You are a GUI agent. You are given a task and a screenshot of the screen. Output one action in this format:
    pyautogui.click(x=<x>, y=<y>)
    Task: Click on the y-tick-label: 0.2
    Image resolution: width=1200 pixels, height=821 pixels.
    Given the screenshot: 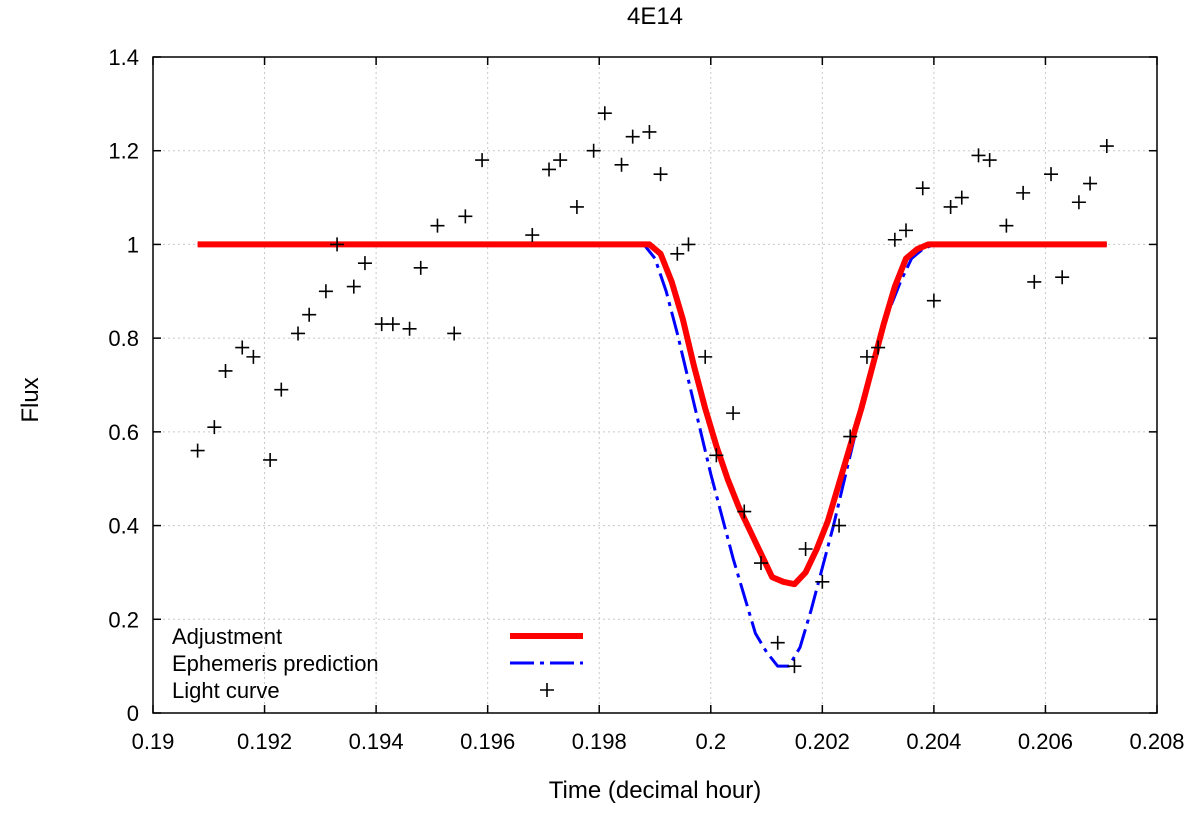 What is the action you would take?
    pyautogui.click(x=123, y=619)
    